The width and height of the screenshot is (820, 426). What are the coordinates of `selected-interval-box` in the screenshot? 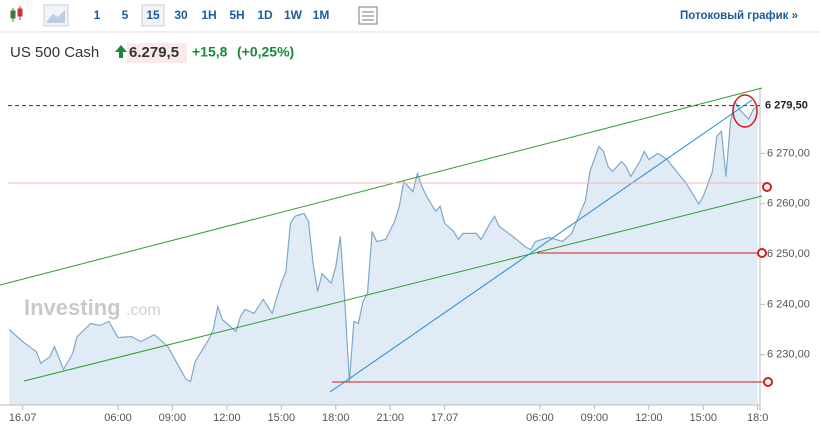 It's located at (153, 15).